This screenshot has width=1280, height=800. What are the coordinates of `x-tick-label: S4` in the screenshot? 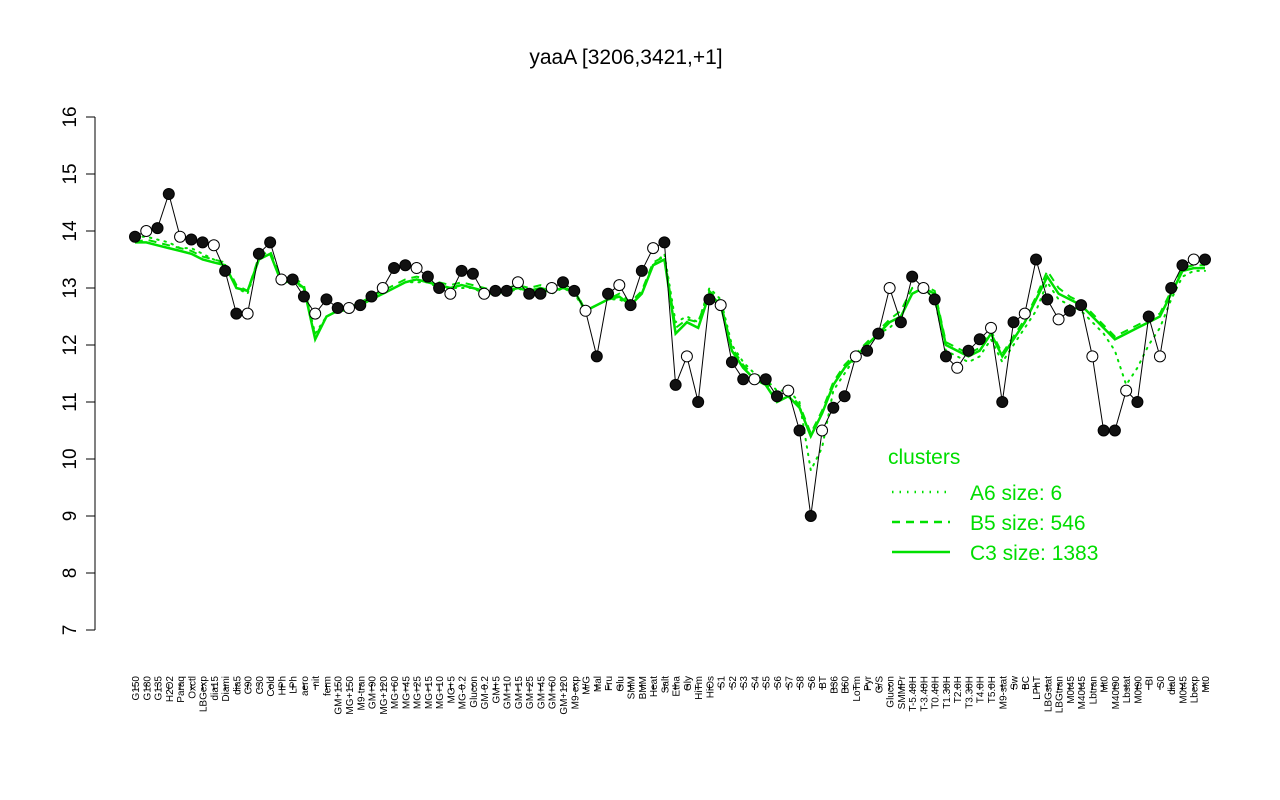 It's located at (755, 682).